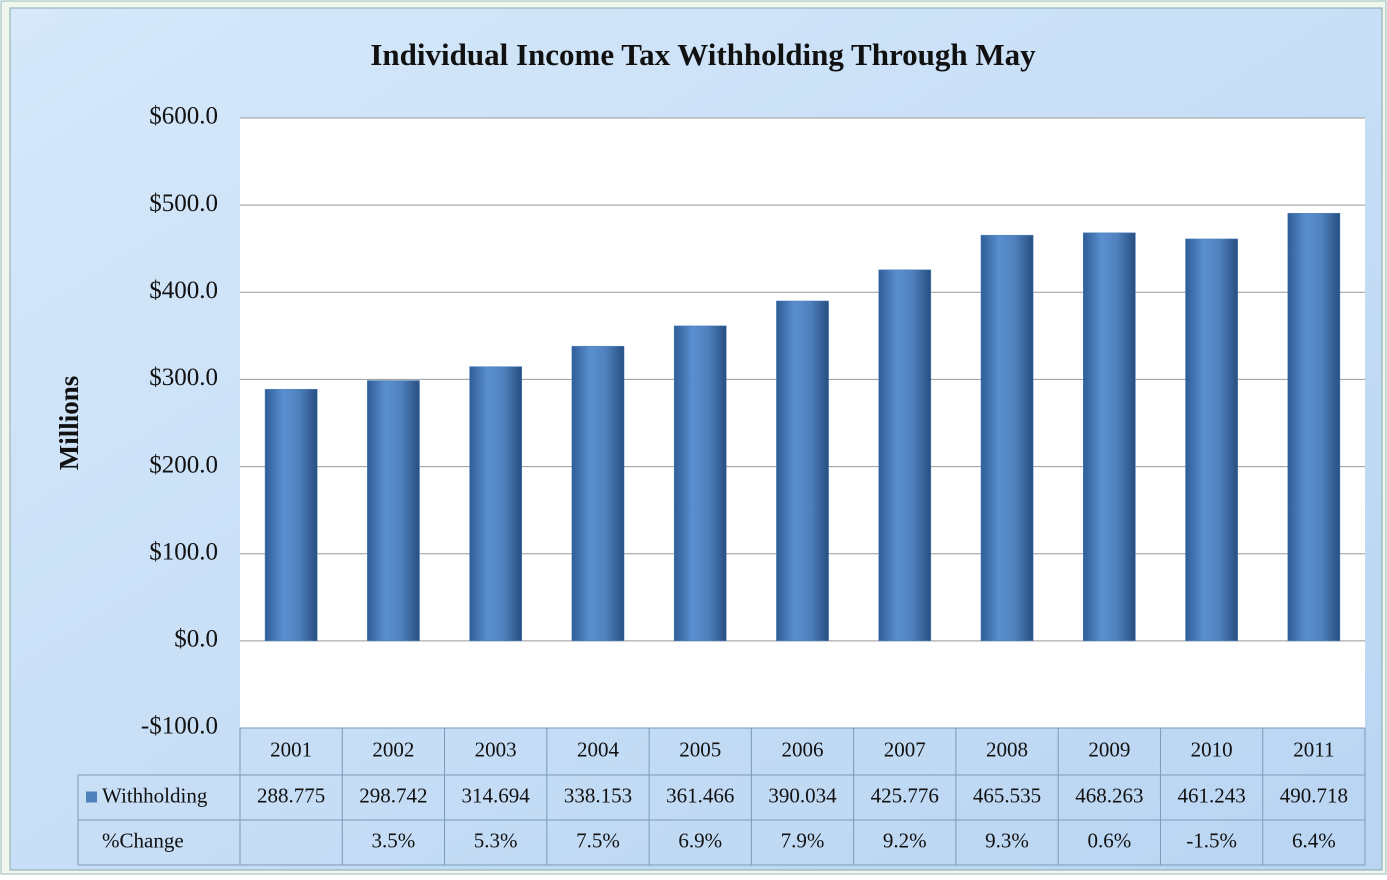 The width and height of the screenshot is (1387, 880). Describe the element at coordinates (183, 551) in the screenshot. I see `y-tick-label: $100.0` at that location.